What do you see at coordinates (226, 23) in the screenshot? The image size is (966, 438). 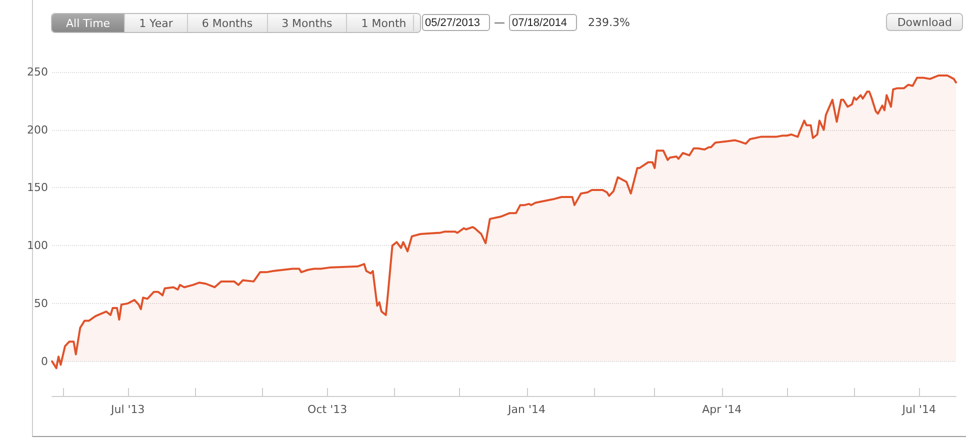 I see `text: 6 Months` at bounding box center [226, 23].